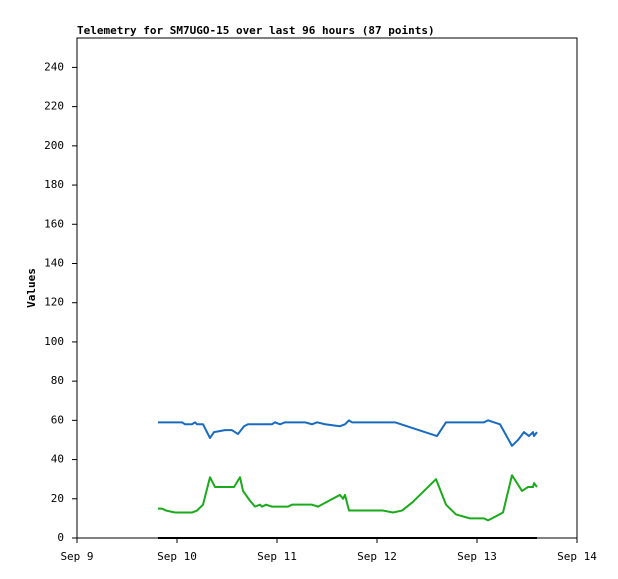 The image size is (618, 579). I want to click on y-tick-label: 100, so click(54, 341).